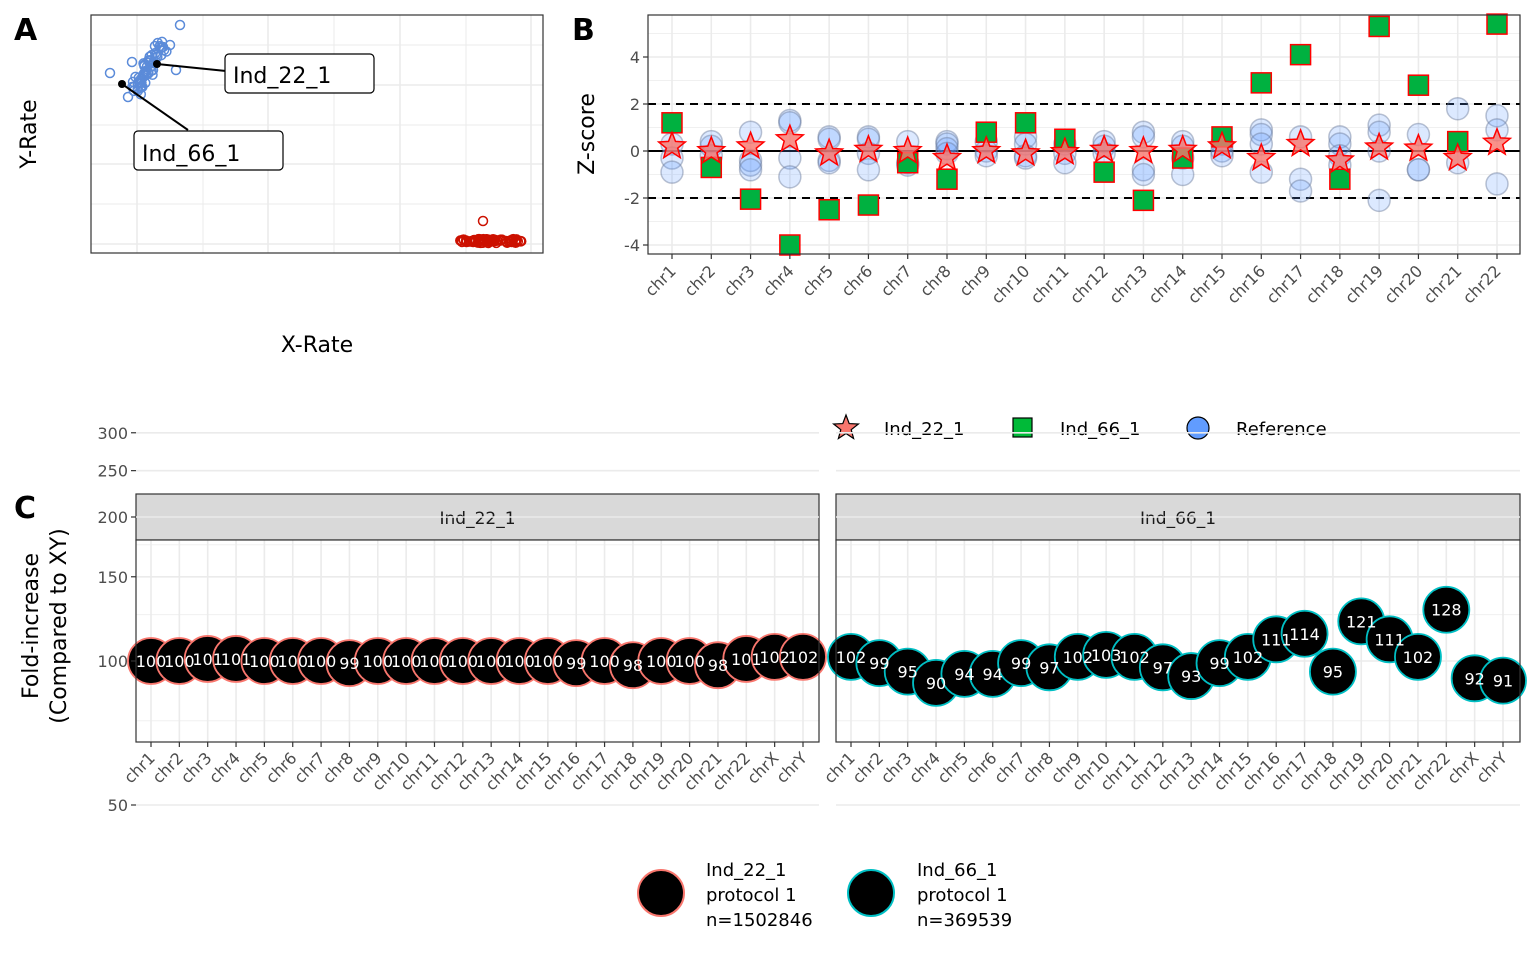 The height and width of the screenshot is (960, 1536). I want to click on legend-label-ind22: Ind_22_1, so click(924, 429).